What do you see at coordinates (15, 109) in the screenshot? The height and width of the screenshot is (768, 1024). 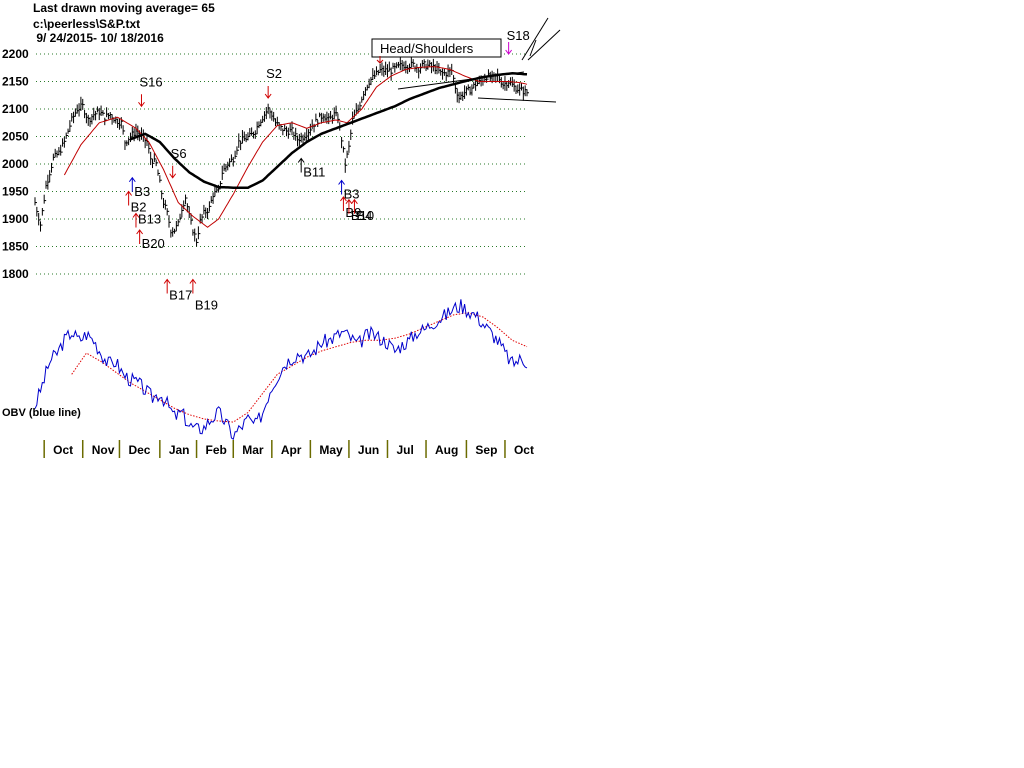 I see `price-tick-label: 2100` at bounding box center [15, 109].